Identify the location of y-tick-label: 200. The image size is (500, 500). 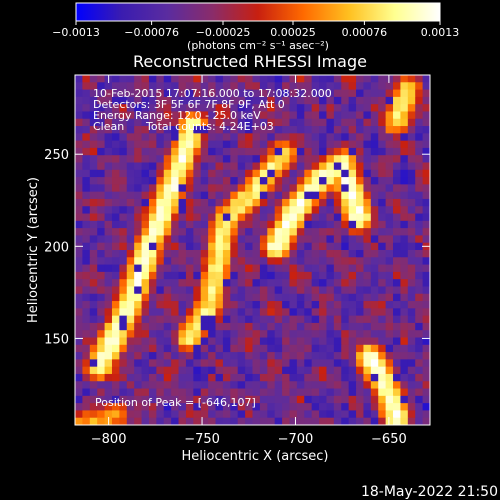
(56, 247).